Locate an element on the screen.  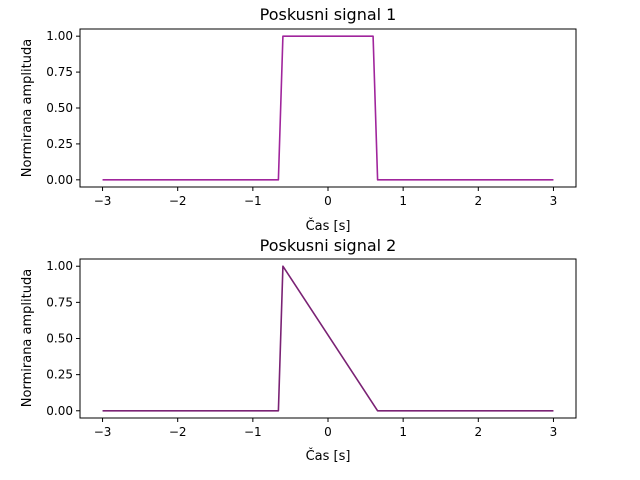
subplot-2-xtick-label: −1 is located at coordinates (253, 432).